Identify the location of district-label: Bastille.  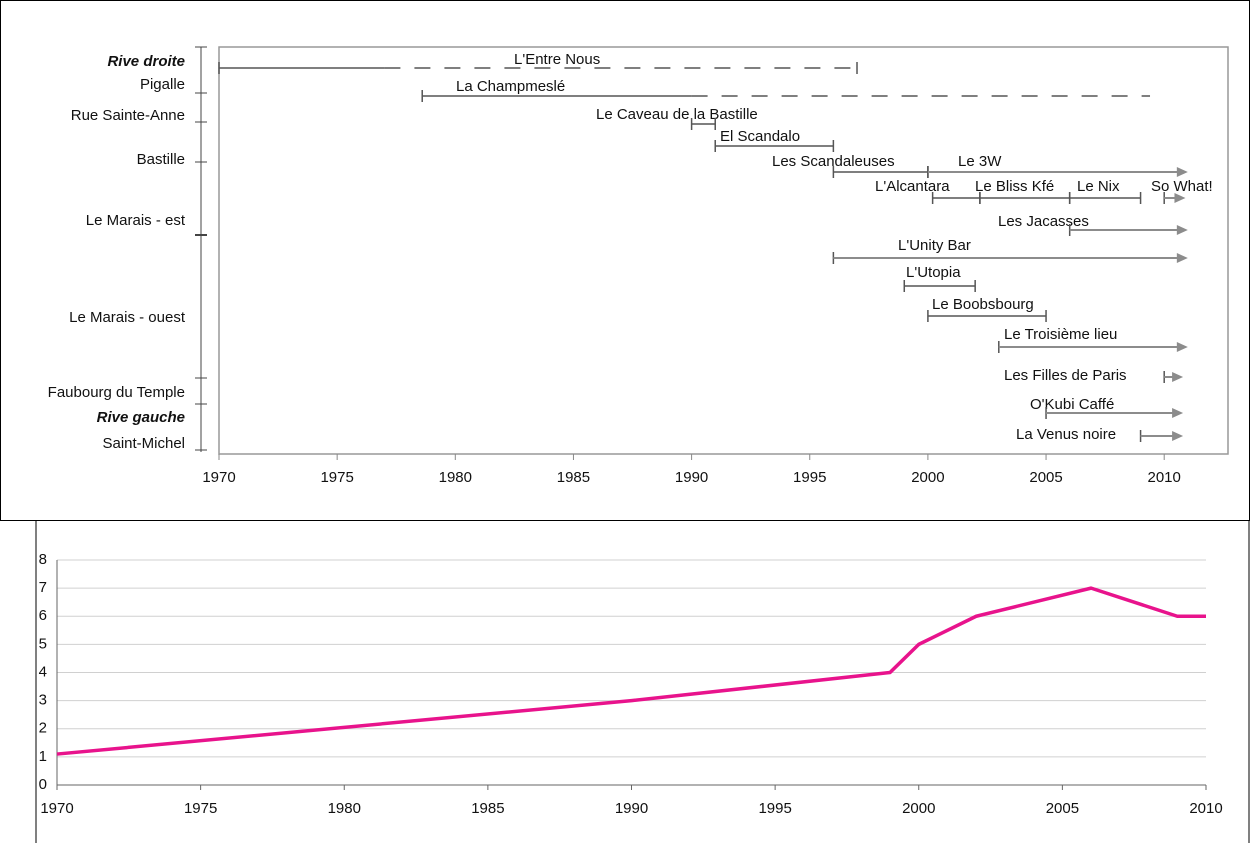
(161, 159).